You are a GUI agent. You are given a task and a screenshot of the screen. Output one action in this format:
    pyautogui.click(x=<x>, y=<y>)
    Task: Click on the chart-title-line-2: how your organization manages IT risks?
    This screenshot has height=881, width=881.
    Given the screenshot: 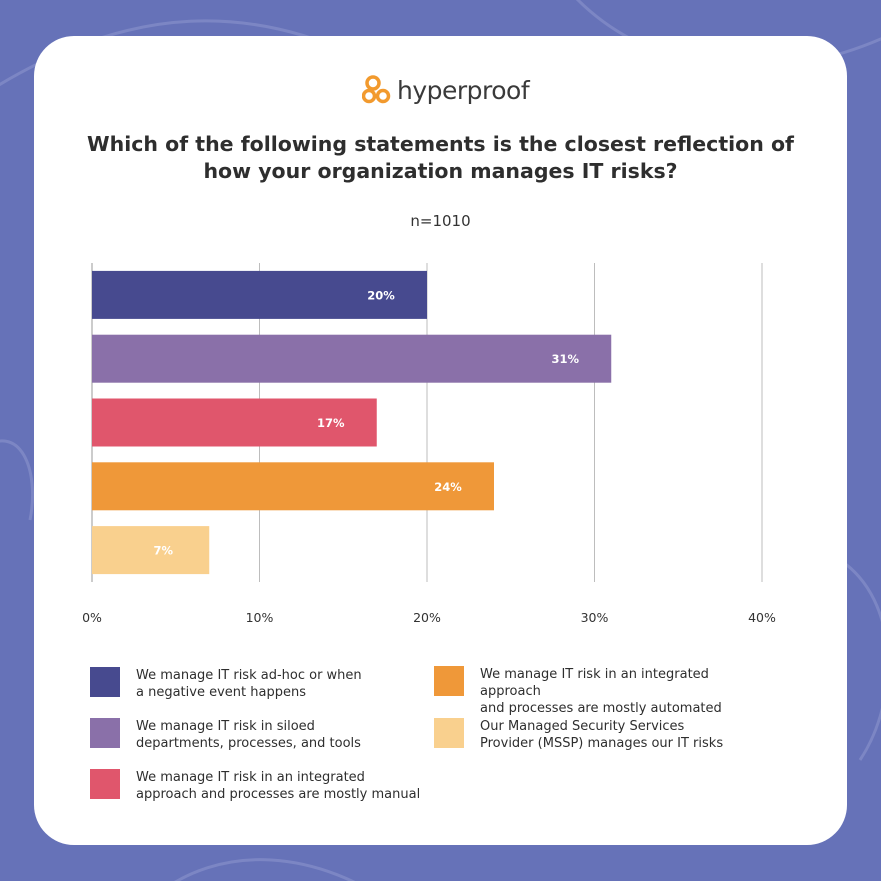 What is the action you would take?
    pyautogui.click(x=440, y=171)
    